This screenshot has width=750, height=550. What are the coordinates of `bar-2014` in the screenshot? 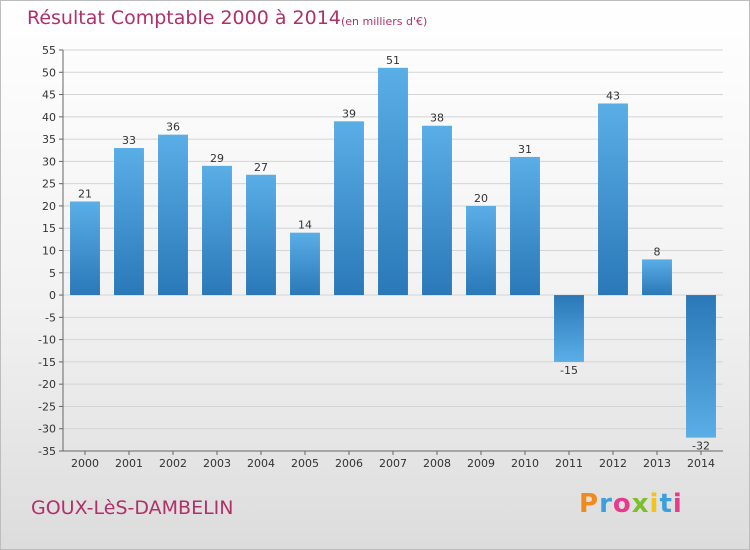 It's located at (701, 366).